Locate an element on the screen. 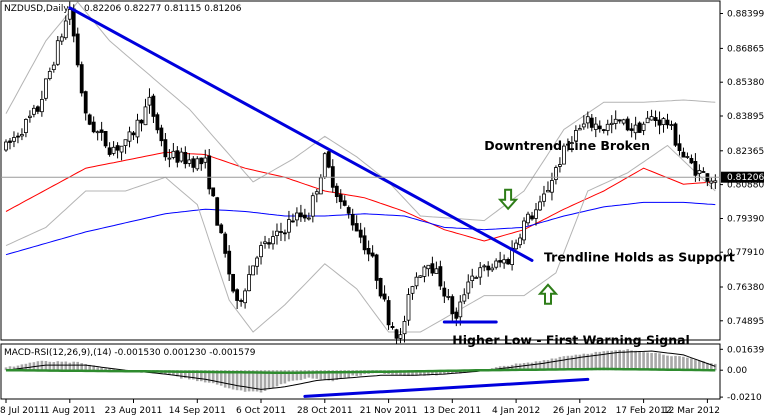  price-tick-label: 0.77910 is located at coordinates (745, 253).